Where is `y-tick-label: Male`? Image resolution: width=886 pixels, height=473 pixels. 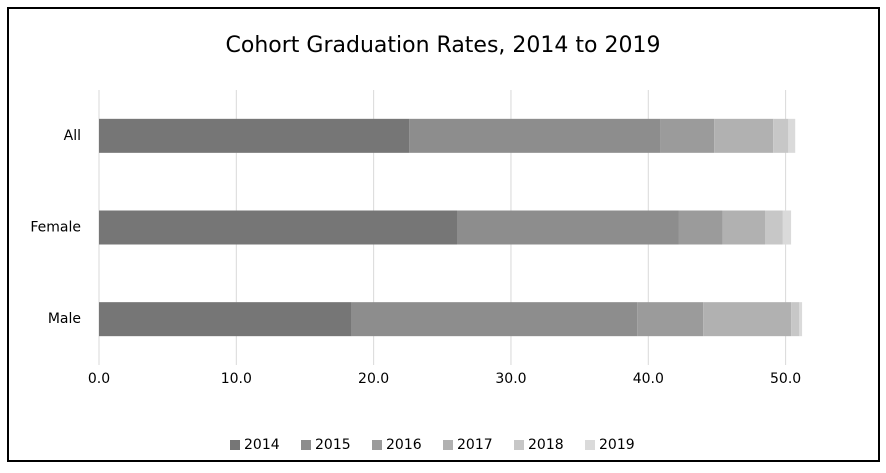 y-tick-label: Male is located at coordinates (64, 319).